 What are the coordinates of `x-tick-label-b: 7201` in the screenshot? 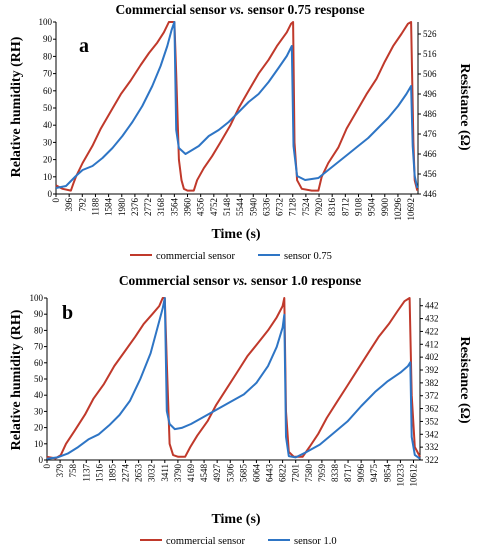 It's located at (296, 473).